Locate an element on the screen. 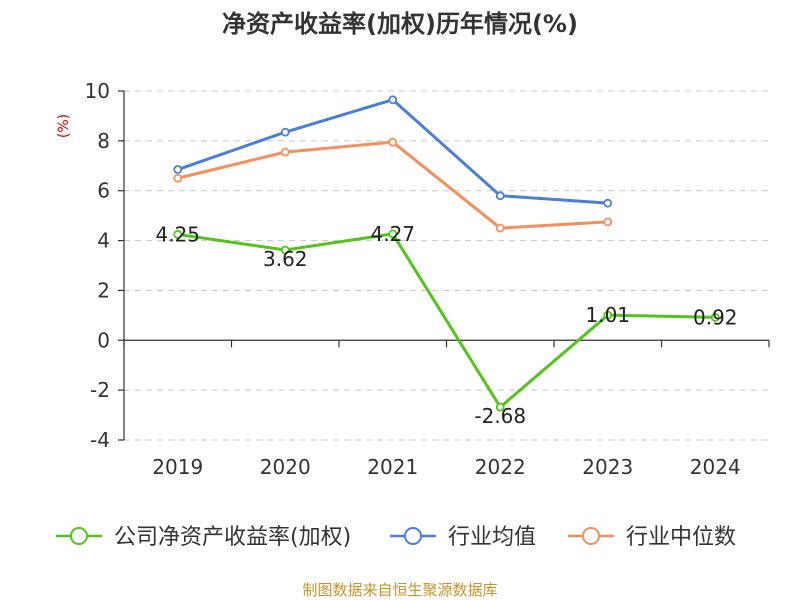 This screenshot has width=800, height=600. y-tick-label: 6 is located at coordinates (103, 191).